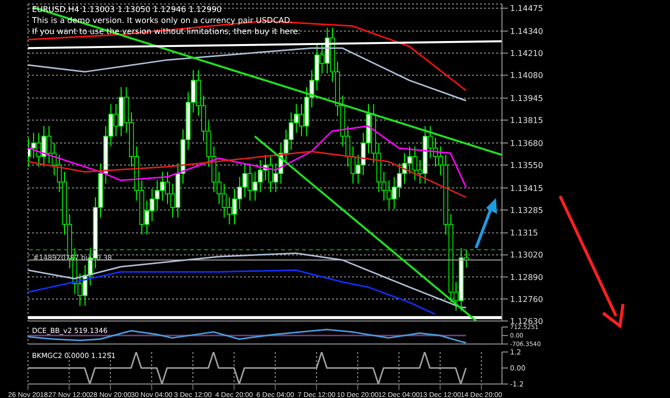  Describe the element at coordinates (527, 75) in the screenshot. I see `y-tick-label: 1.14080` at that location.